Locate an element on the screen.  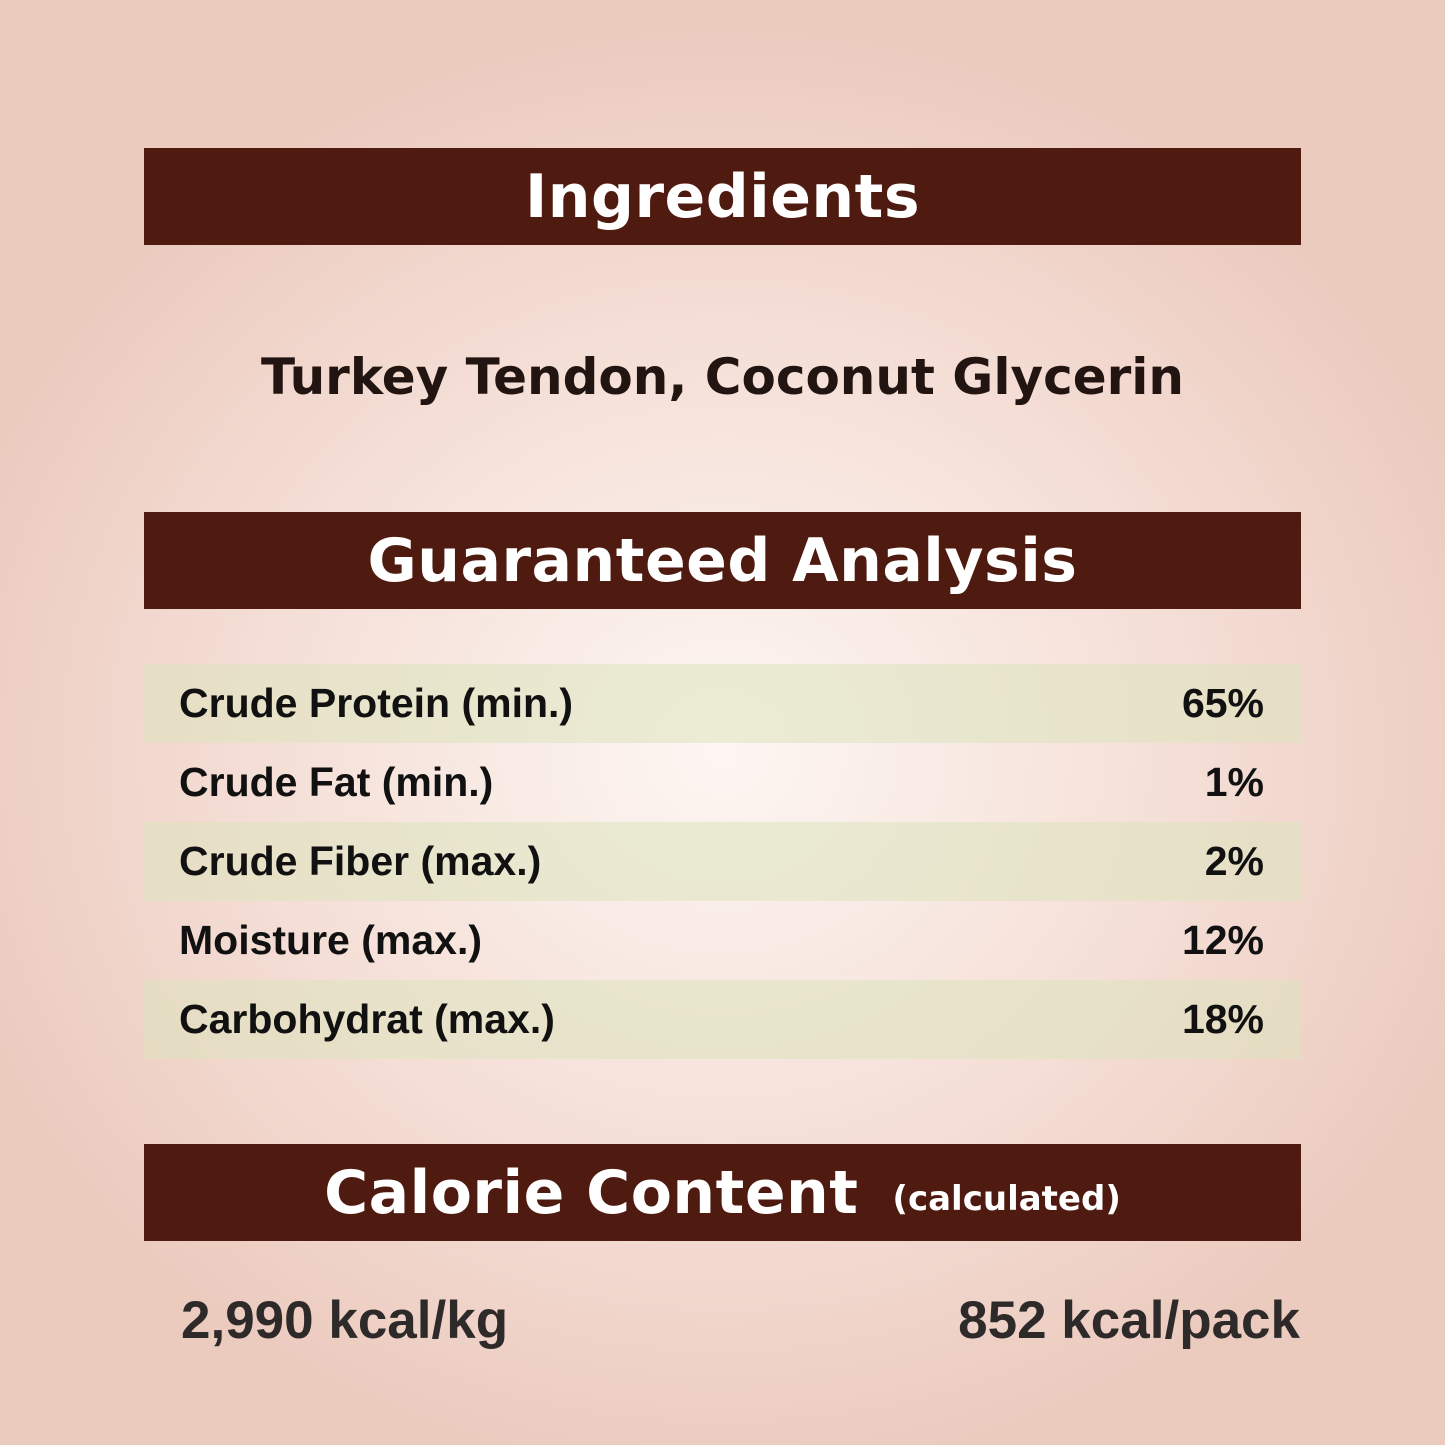
row-label: Crude Fat (min.) is located at coordinates (336, 782).